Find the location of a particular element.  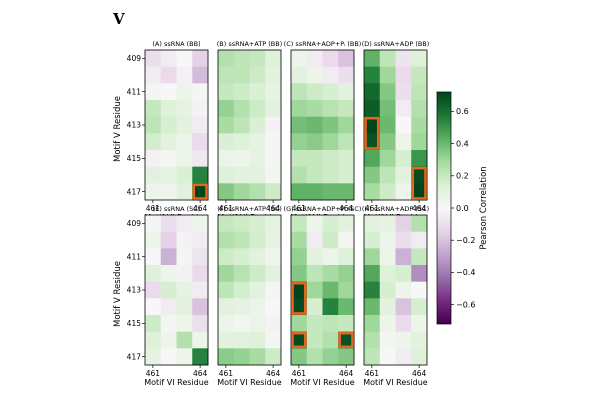

y-axis-label-bottom: Motif V Residue is located at coordinates (118, 294).